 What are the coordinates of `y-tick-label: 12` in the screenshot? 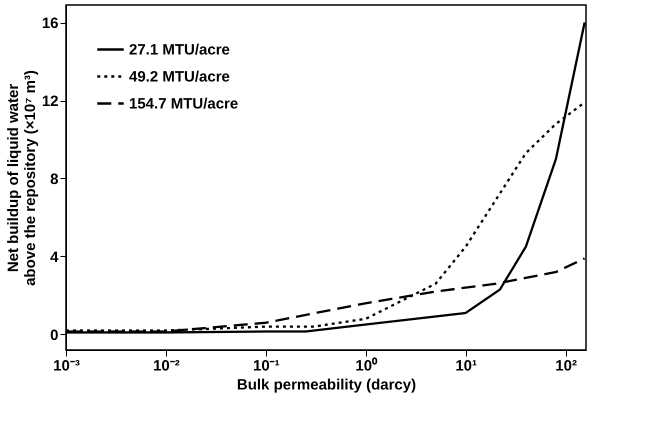 It's located at (50, 101).